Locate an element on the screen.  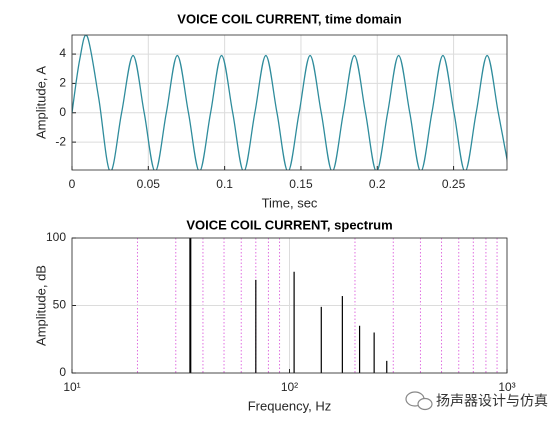
watermark-icon is located at coordinates (419, 401).